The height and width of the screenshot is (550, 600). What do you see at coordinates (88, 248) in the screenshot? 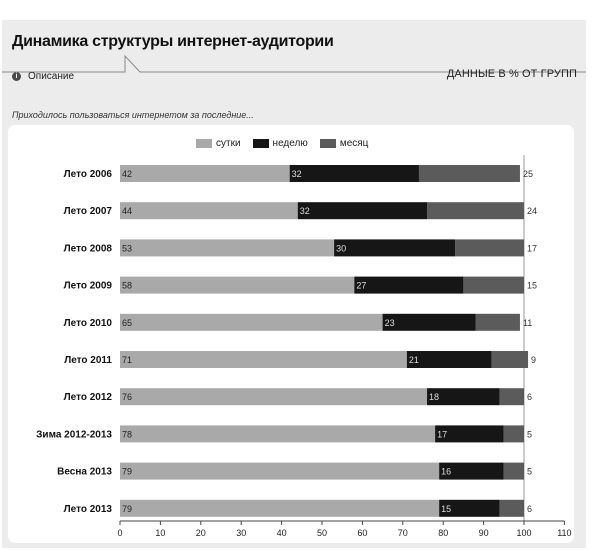
I see `category-label: Лето 2008` at bounding box center [88, 248].